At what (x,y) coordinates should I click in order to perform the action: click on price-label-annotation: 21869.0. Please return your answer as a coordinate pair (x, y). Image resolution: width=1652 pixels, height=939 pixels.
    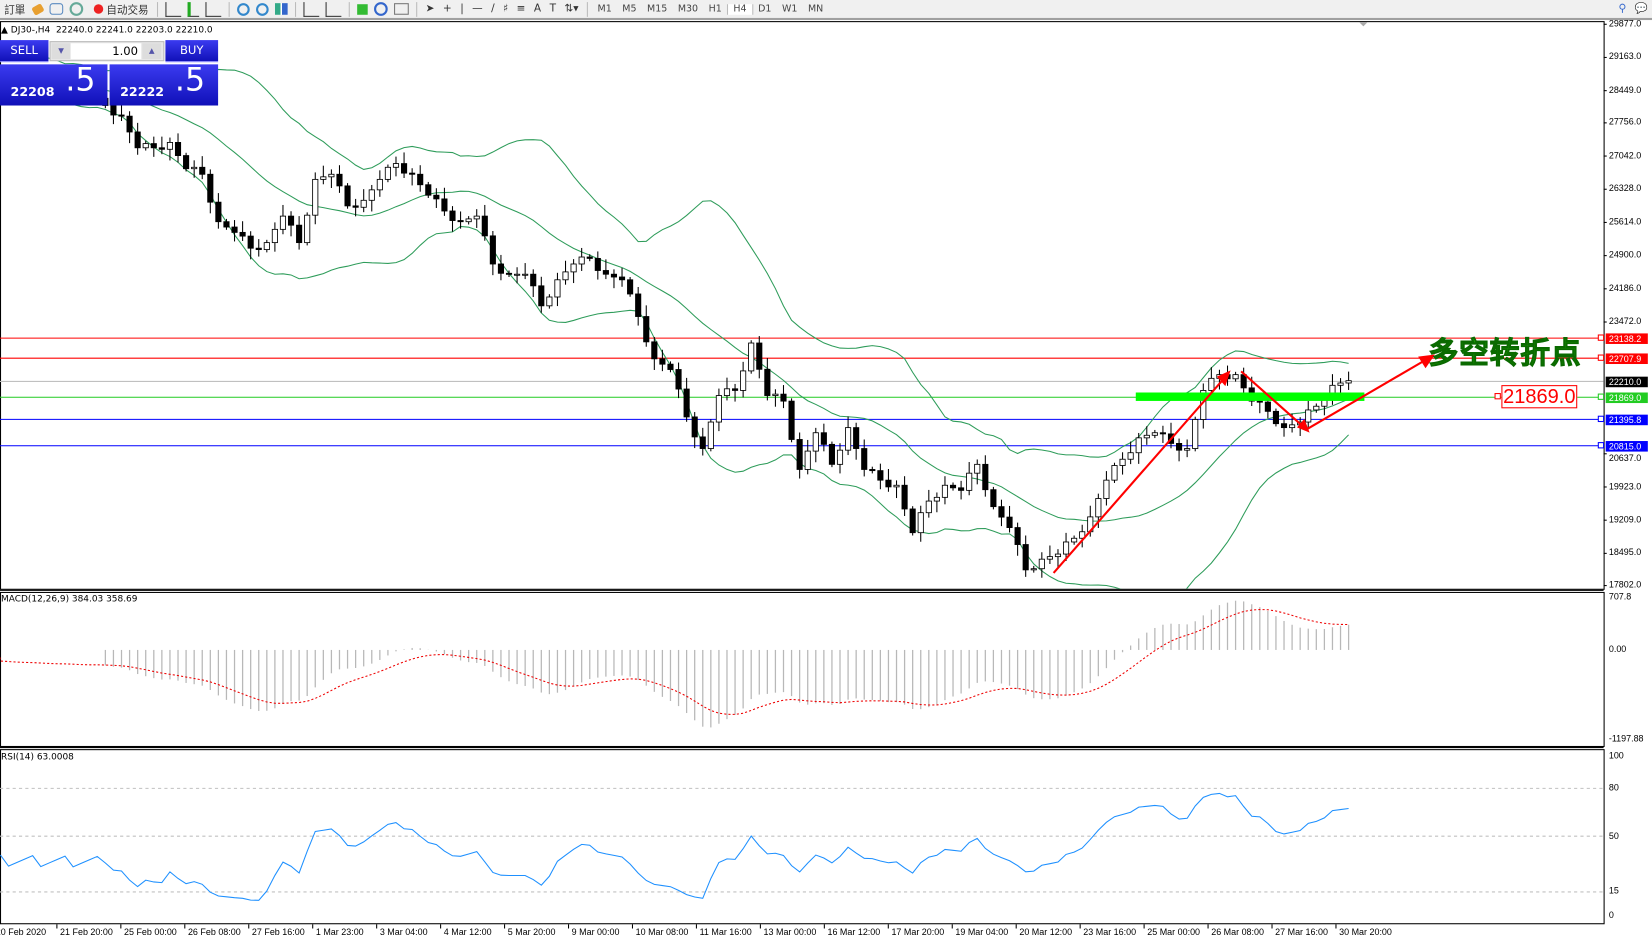
    Looking at the image, I should click on (1539, 397).